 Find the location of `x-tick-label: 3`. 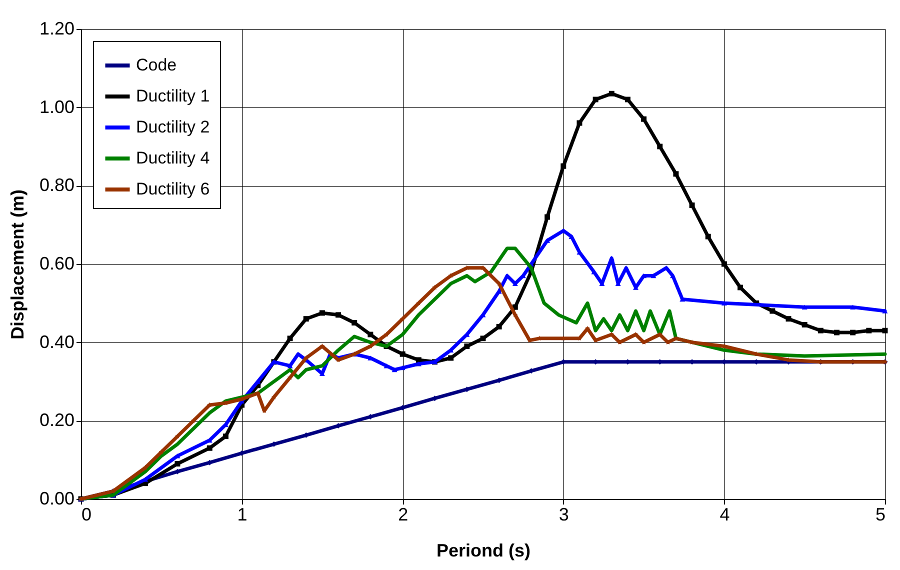

x-tick-label: 3 is located at coordinates (563, 514).